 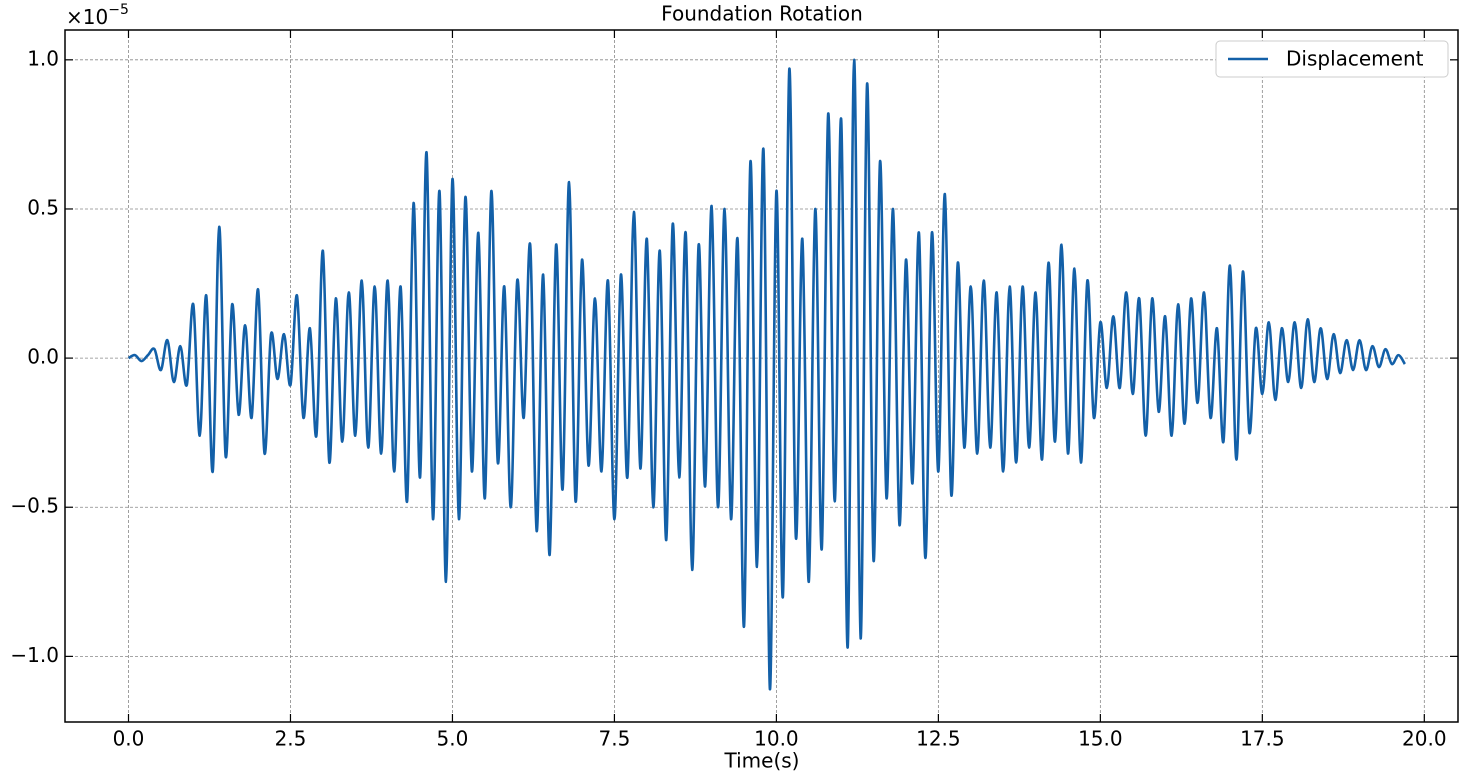 I want to click on x-tick-label: 0.0, so click(x=129, y=739).